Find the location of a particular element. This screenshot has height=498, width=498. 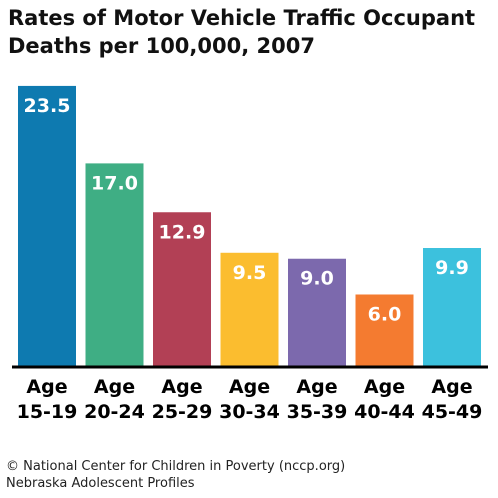

value-label-3: 12.9 is located at coordinates (182, 232).